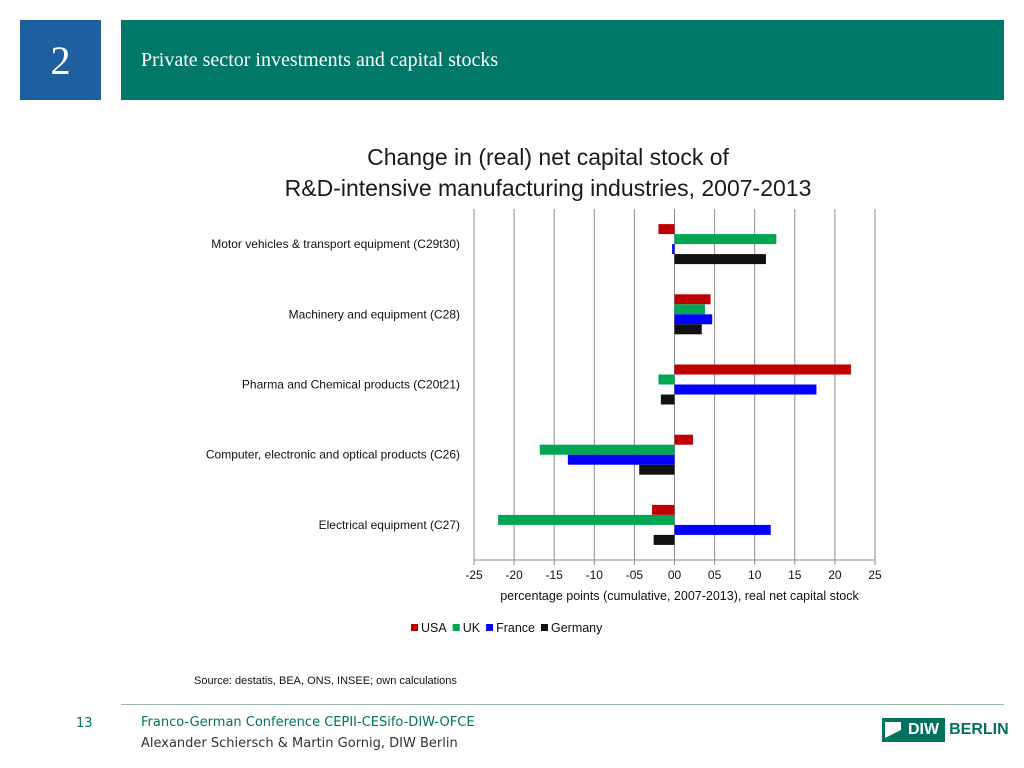  What do you see at coordinates (515, 628) in the screenshot?
I see `legend-label-2: France` at bounding box center [515, 628].